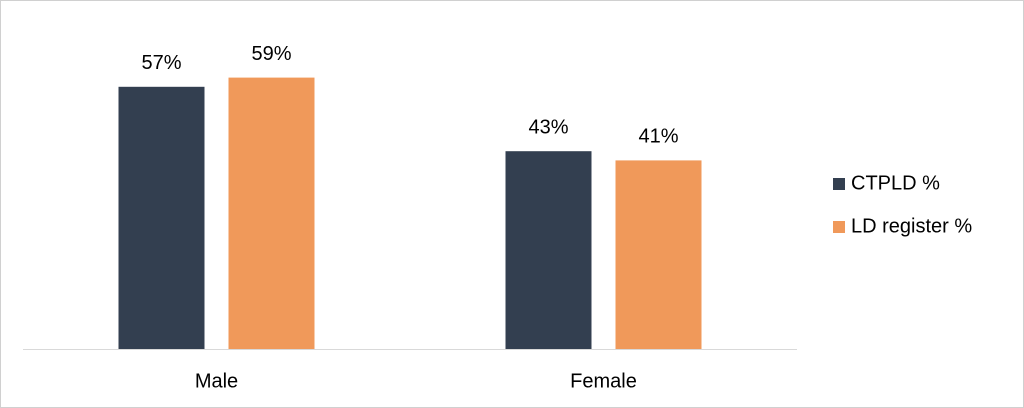 The width and height of the screenshot is (1024, 408). Describe the element at coordinates (911, 226) in the screenshot. I see `legend-label: LD register %` at that location.